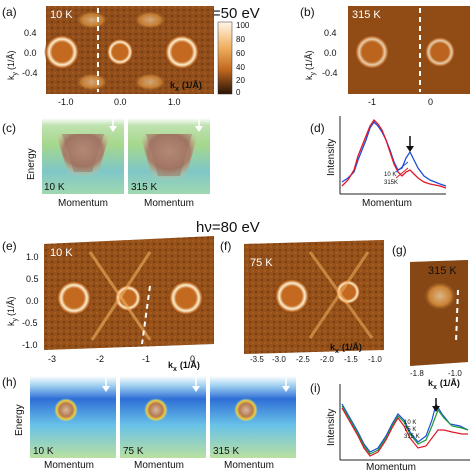 This screenshot has height=470, width=474. What do you see at coordinates (133, 451) in the screenshot?
I see `panel-h-temp-1: 75 K` at bounding box center [133, 451].